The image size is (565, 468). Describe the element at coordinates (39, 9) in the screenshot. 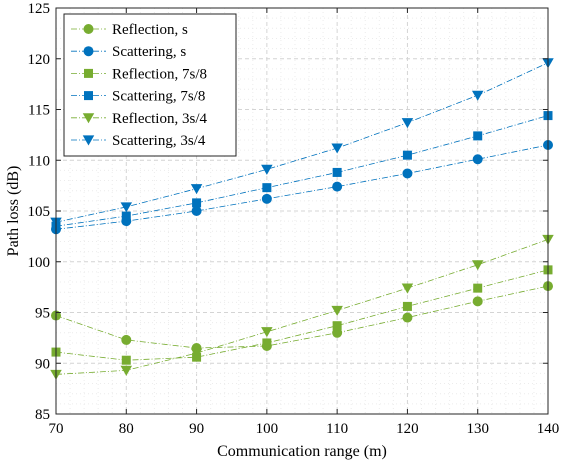

I see `y-tick-label: 125` at that location.